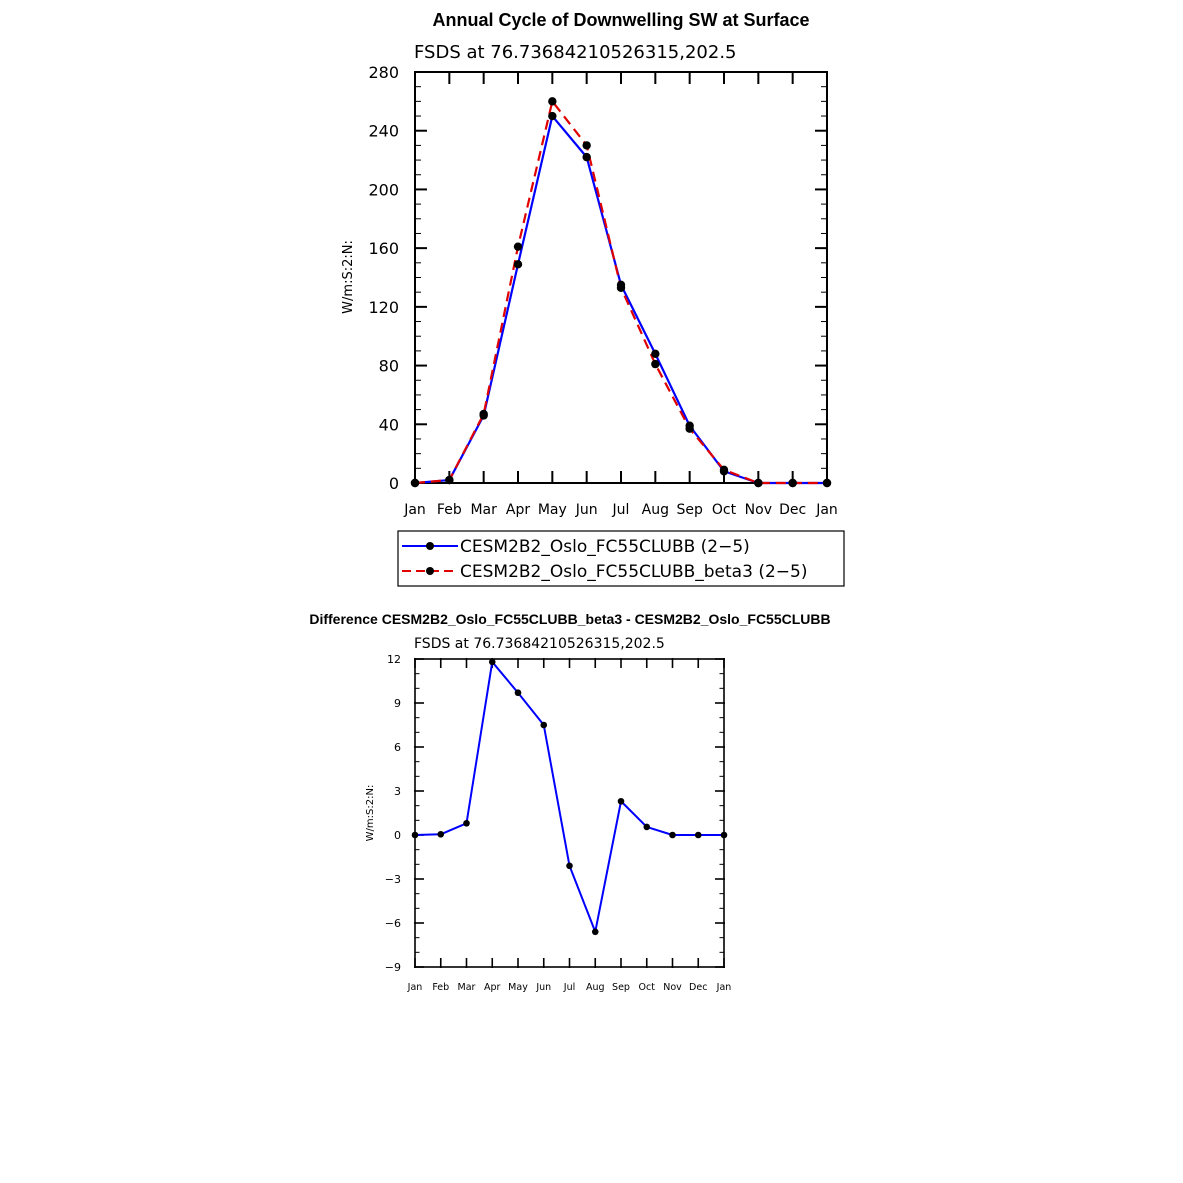 The height and width of the screenshot is (1183, 1183). I want to click on diff-series-lines, so click(569, 797).